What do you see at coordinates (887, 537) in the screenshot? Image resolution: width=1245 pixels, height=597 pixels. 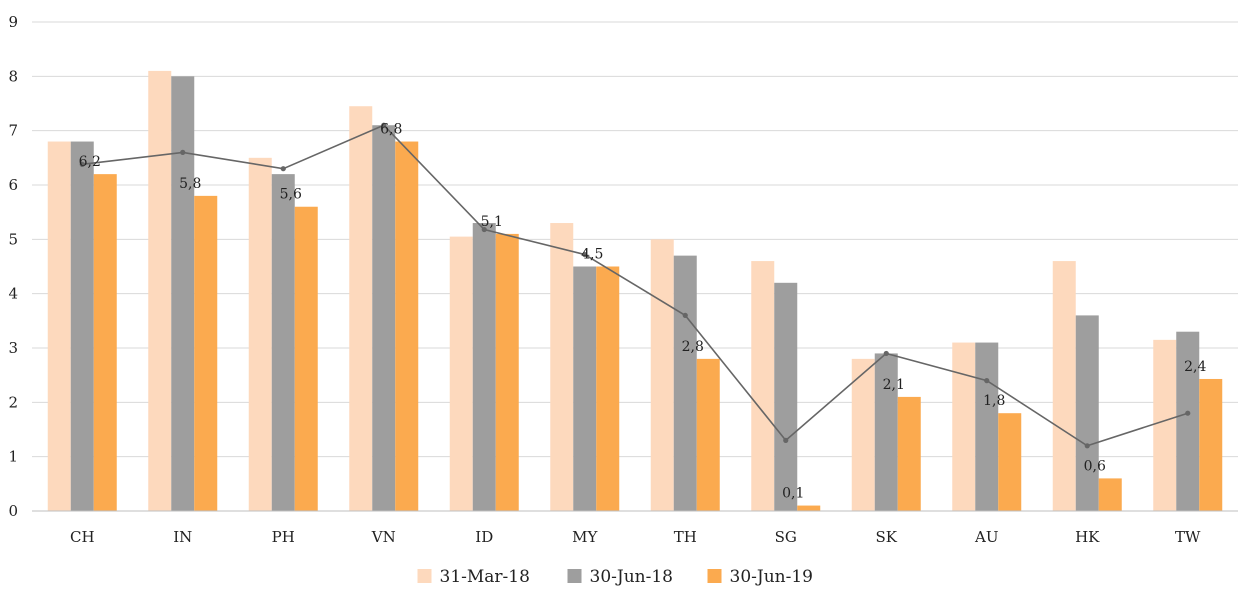 I see `x-tick-label: SK` at bounding box center [887, 537].